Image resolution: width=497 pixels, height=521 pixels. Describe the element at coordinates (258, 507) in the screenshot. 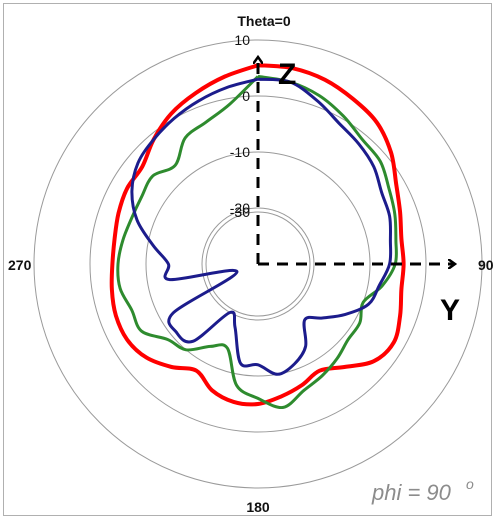

I see `angle-label-180: 180` at that location.